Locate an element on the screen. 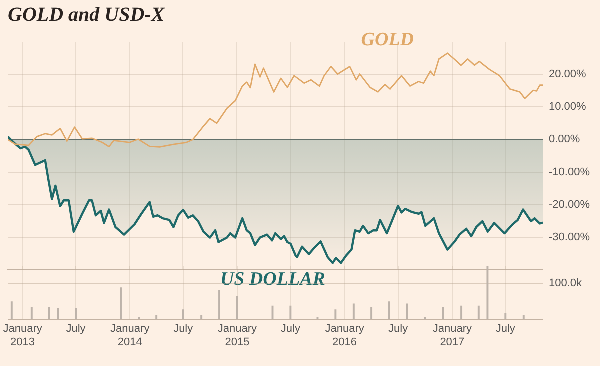  y-tick-label: -10.00% is located at coordinates (569, 172).